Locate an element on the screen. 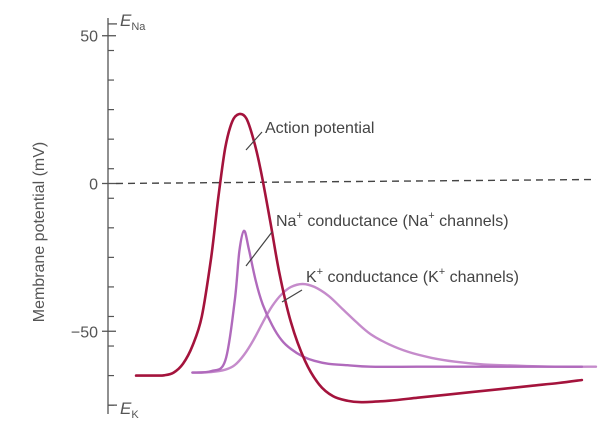  na-label-sup2: + is located at coordinates (431, 216).